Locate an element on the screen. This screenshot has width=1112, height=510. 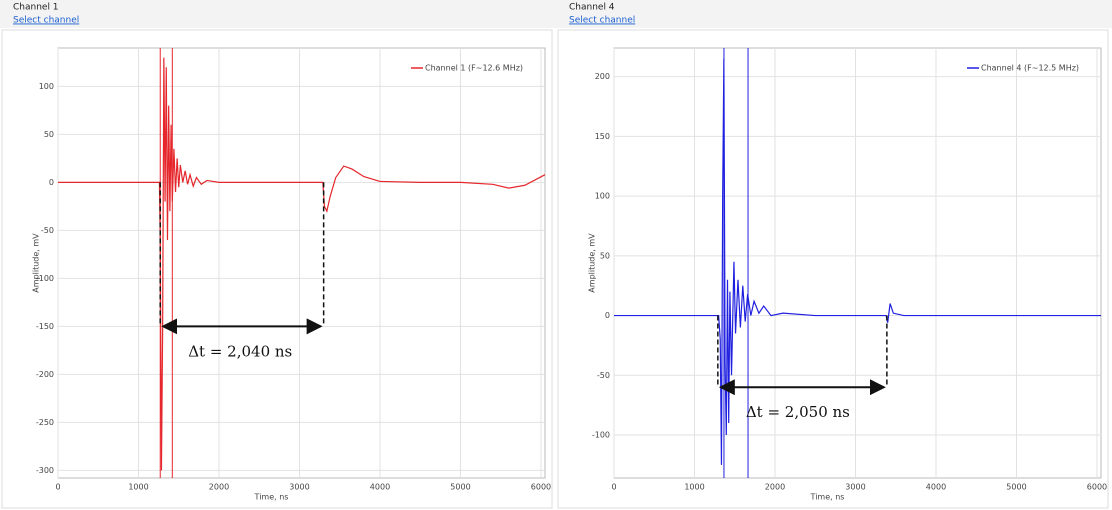
y-tick-label: 200 is located at coordinates (602, 76).